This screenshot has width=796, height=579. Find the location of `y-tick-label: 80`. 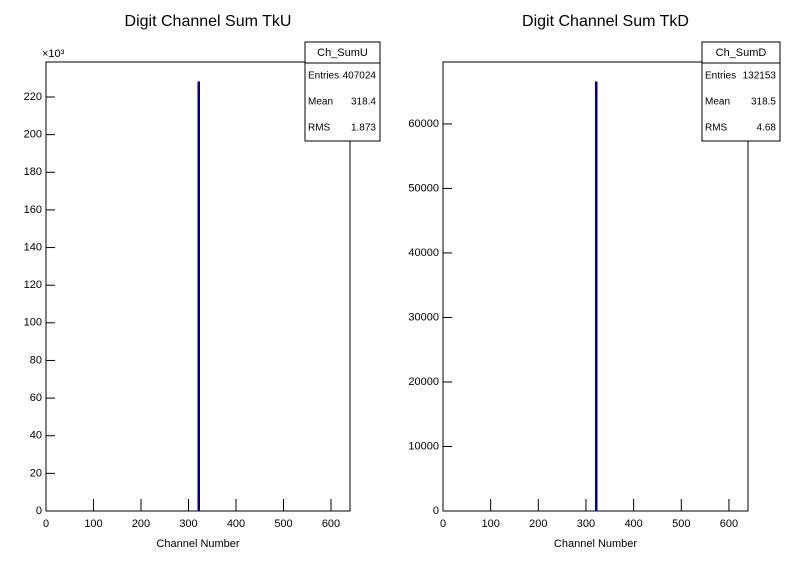

y-tick-label: 80 is located at coordinates (36, 360).